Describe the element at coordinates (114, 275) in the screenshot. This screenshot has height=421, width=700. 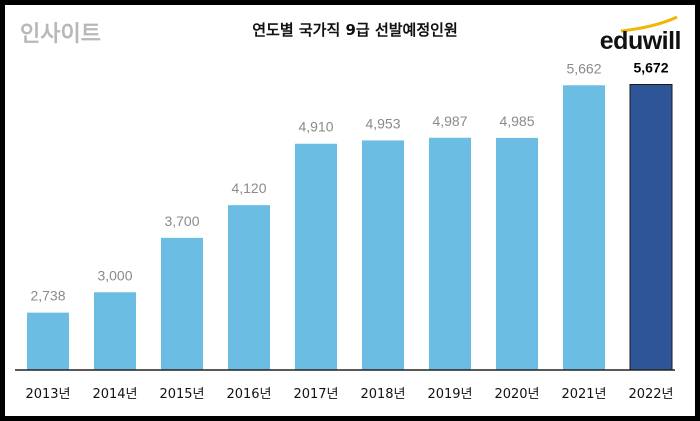
I see `data-label: 3,000` at that location.